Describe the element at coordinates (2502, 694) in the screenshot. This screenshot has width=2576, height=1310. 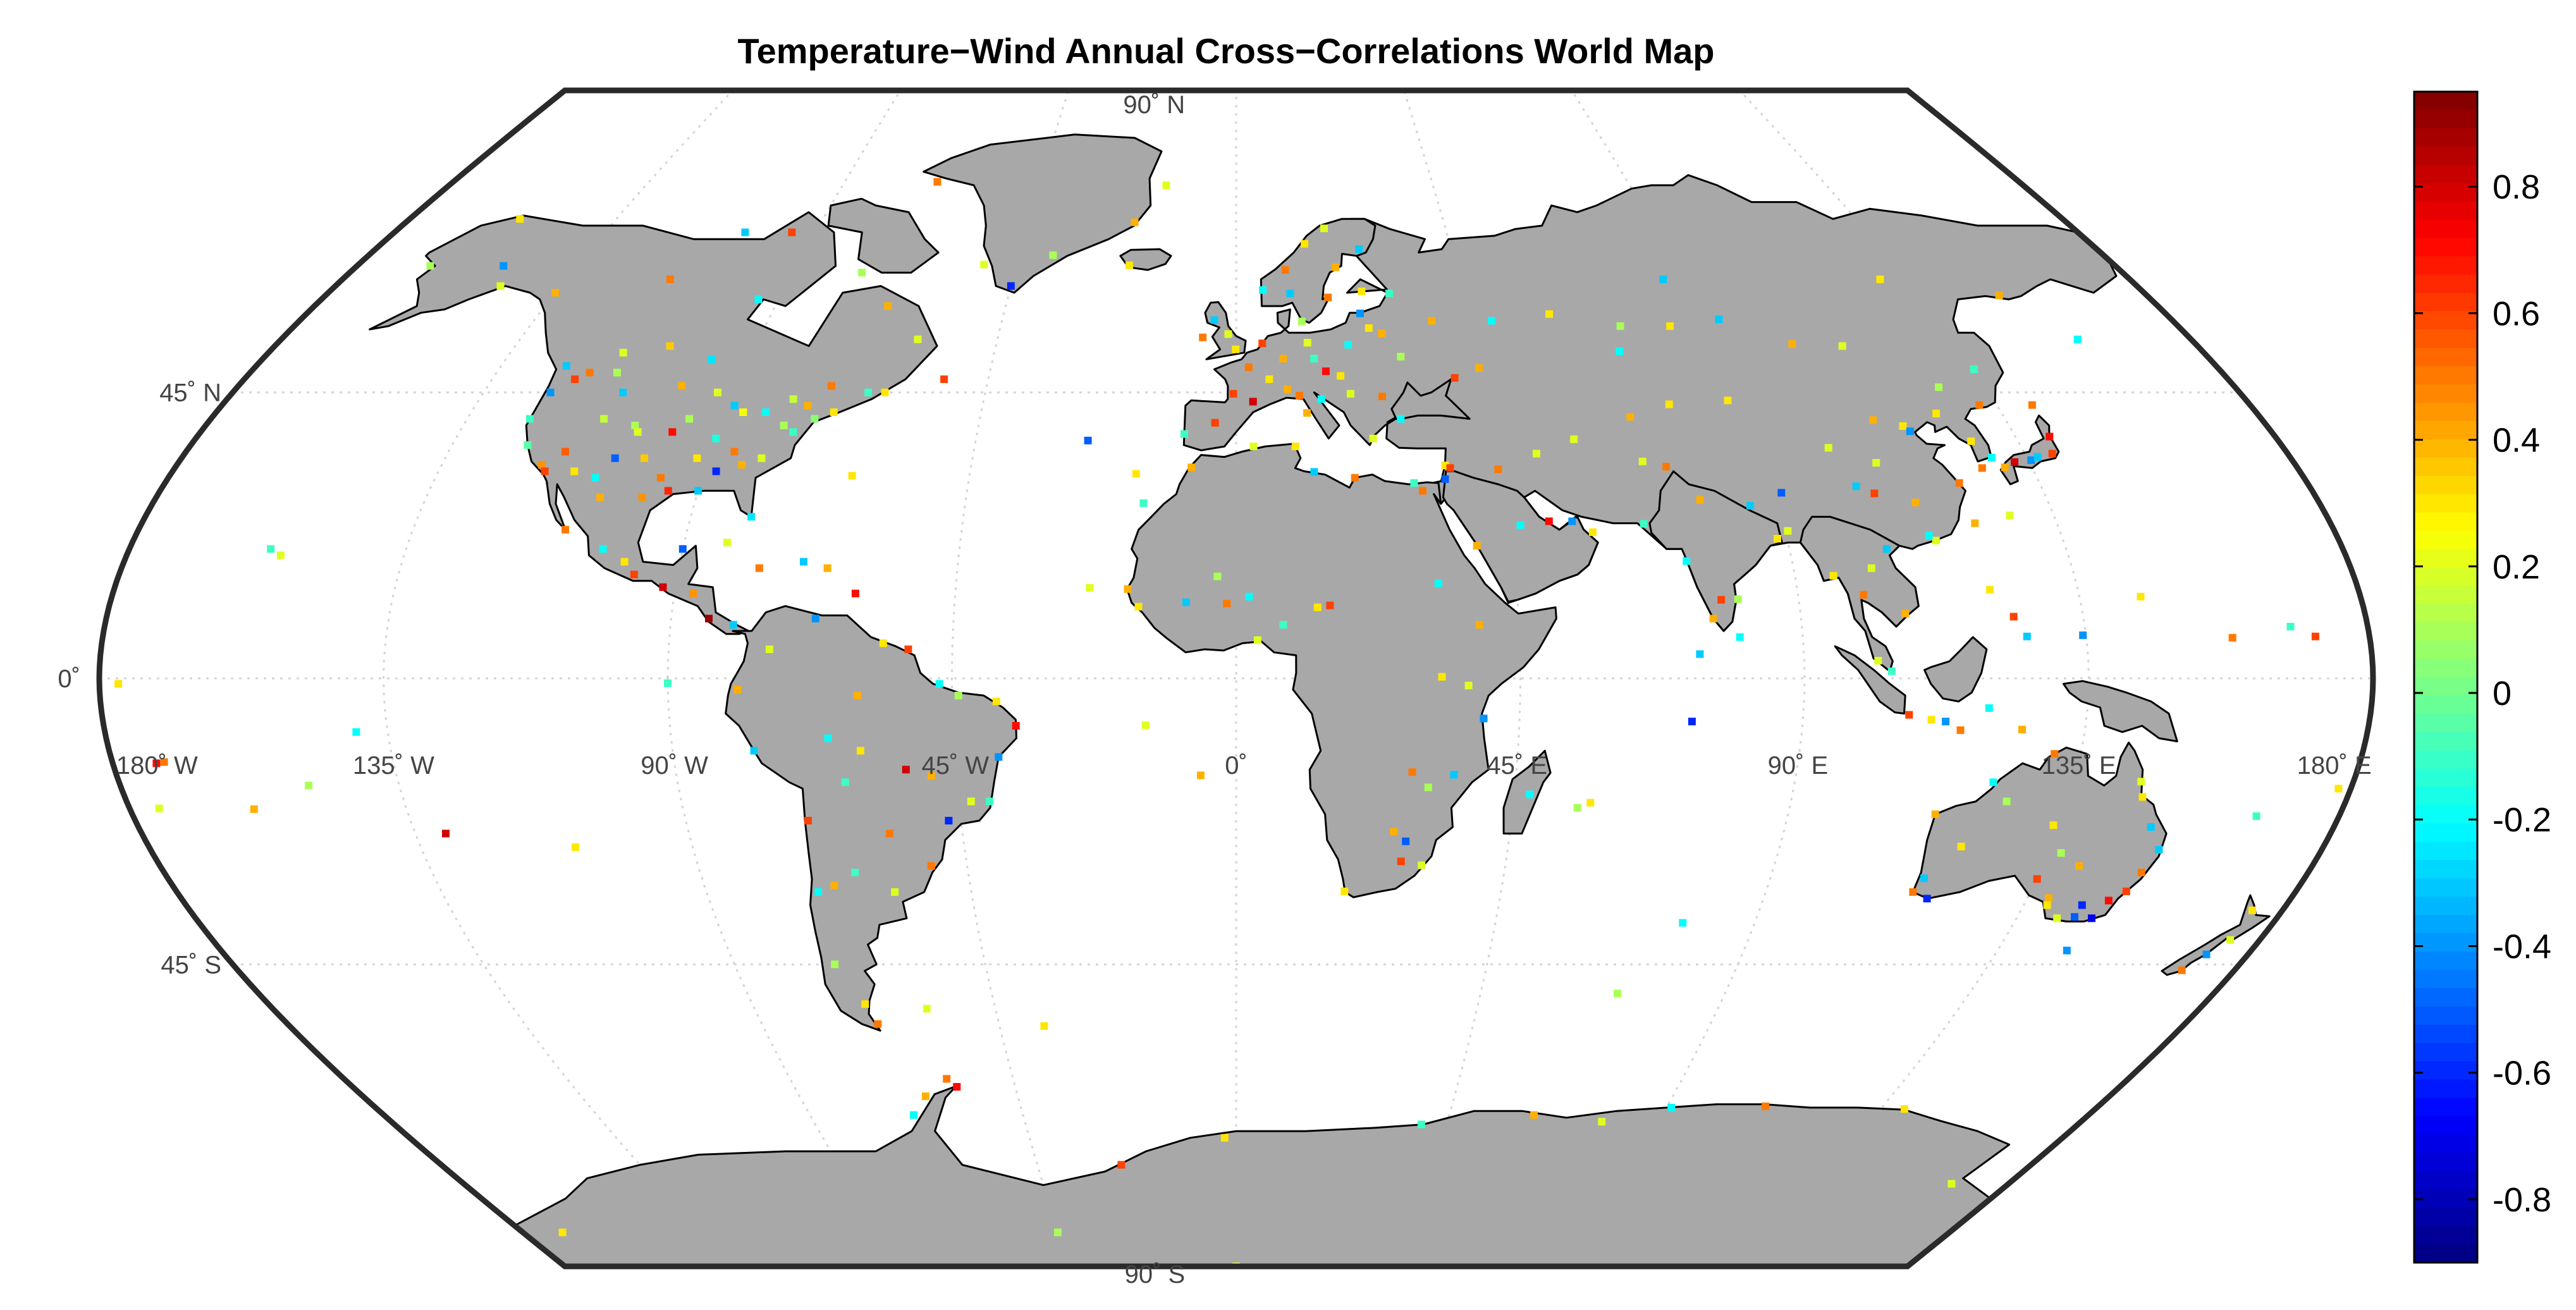
I see `colorbar-tick-label: 0` at that location.